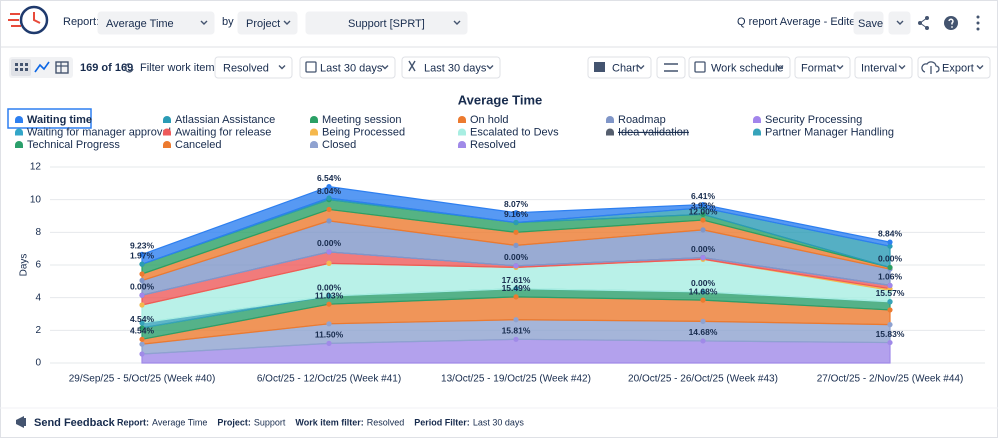 The image size is (998, 438). I want to click on save-button-box, so click(868, 23).